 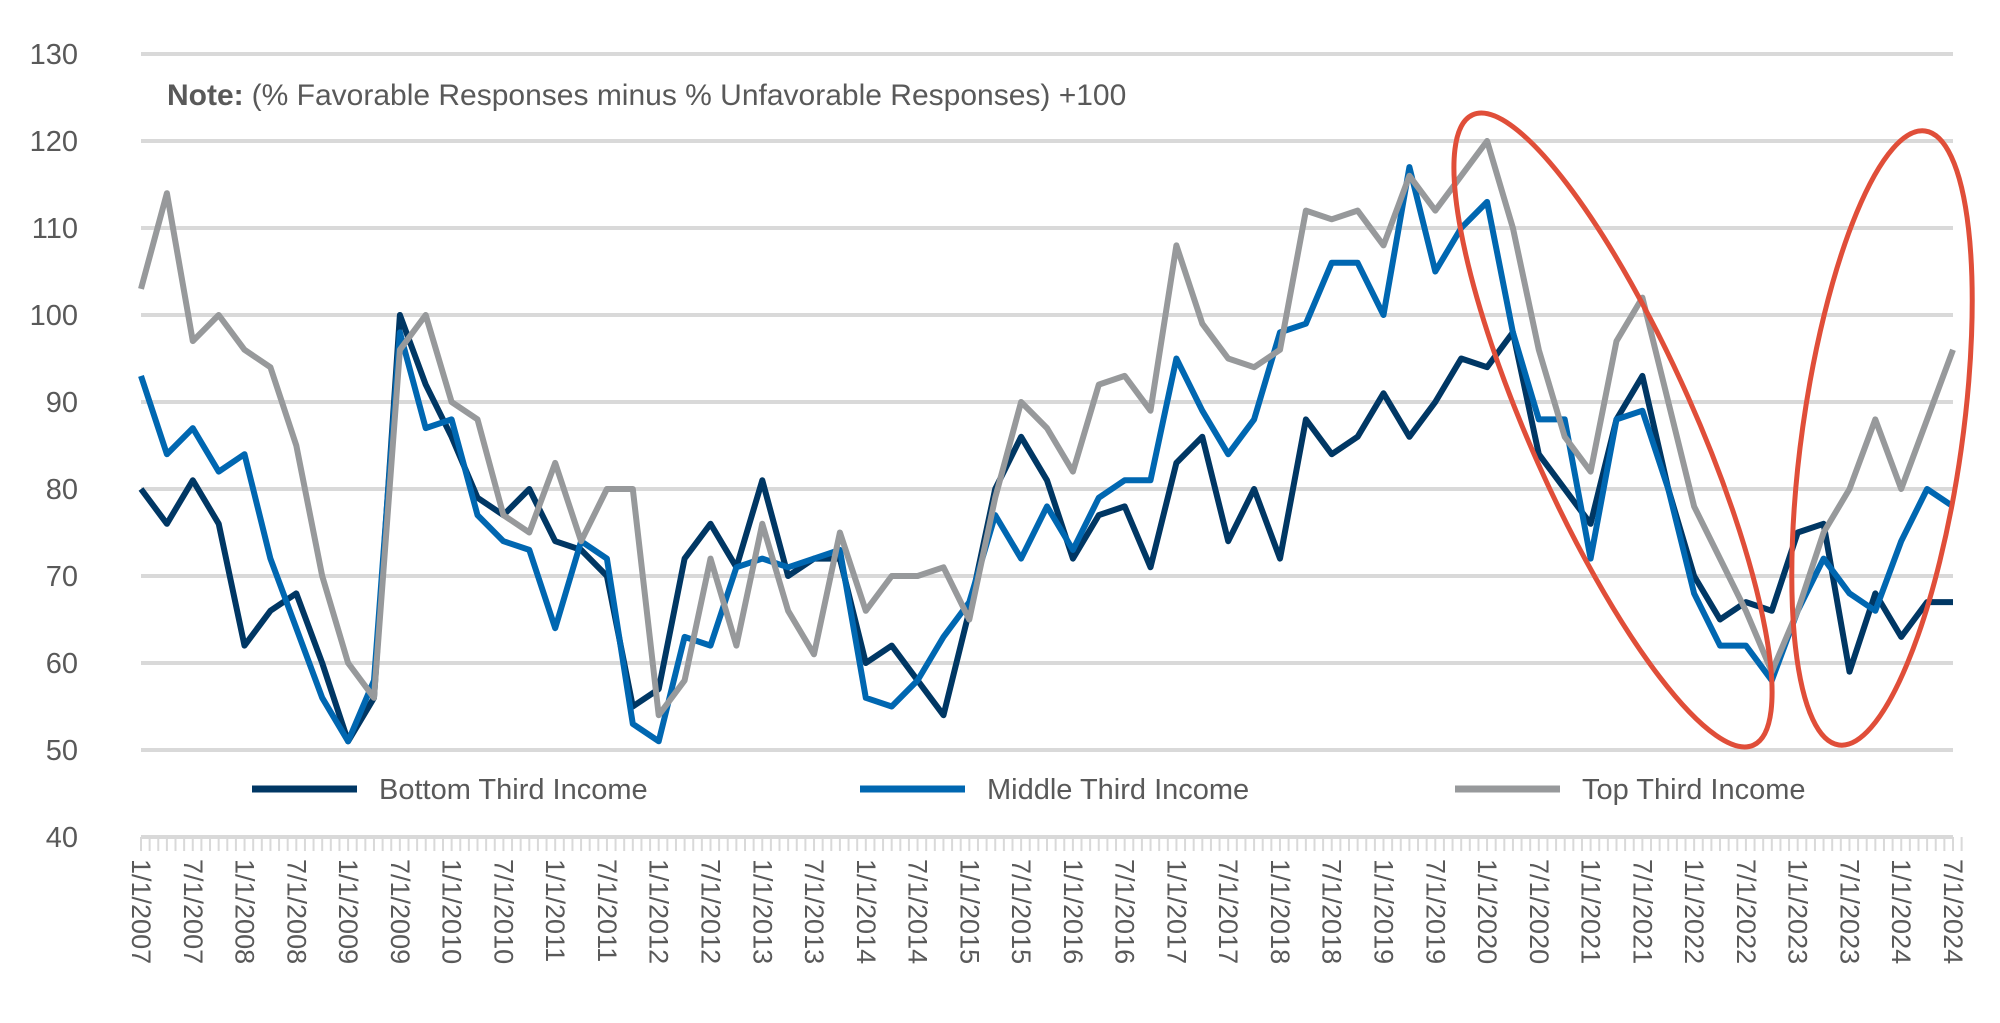 I want to click on legend-item: Top Third Income, so click(x=1630, y=790).